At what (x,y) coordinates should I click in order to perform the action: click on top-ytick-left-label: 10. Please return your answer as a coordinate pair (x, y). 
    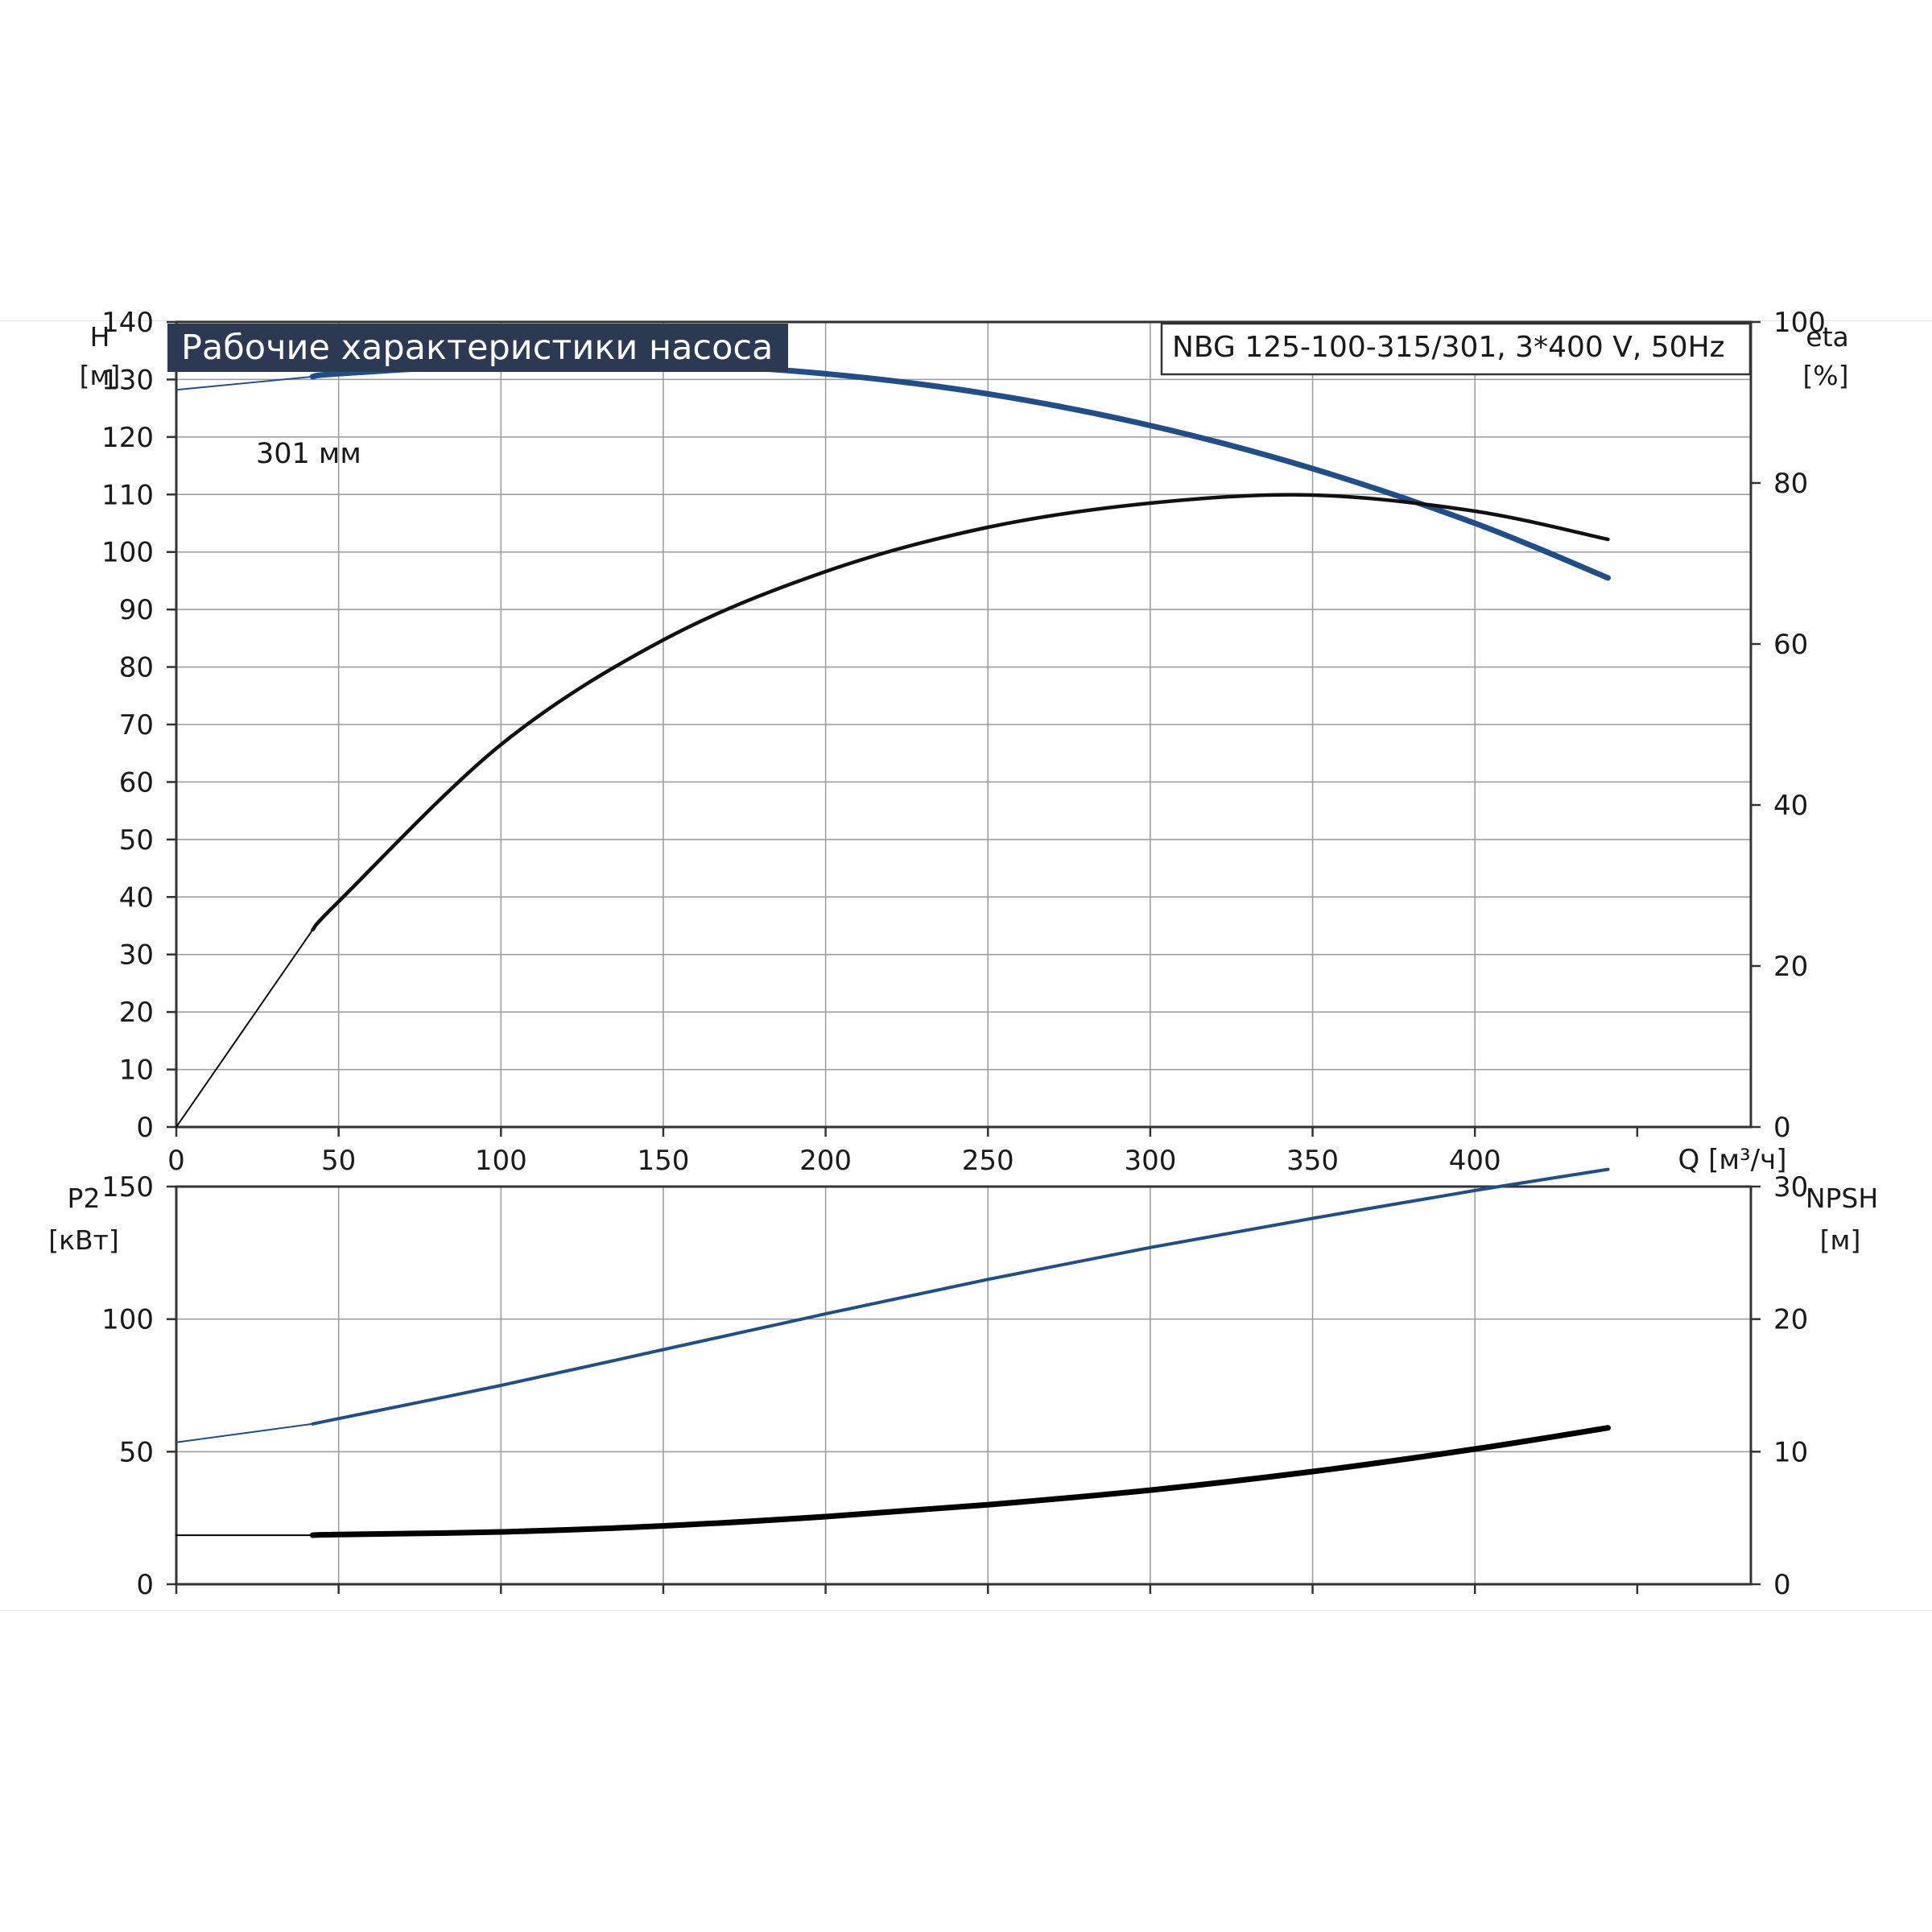
    Looking at the image, I should click on (136, 1071).